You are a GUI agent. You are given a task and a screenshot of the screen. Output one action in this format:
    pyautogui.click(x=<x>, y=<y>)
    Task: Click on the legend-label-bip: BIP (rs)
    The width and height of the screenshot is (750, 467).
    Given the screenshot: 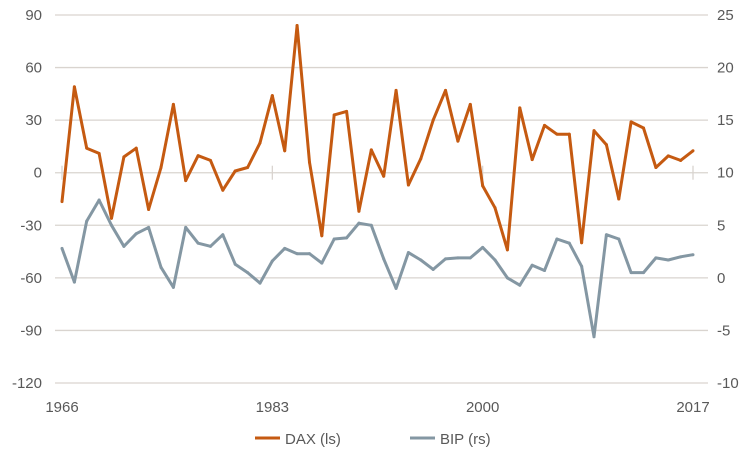 What is the action you would take?
    pyautogui.click(x=465, y=439)
    